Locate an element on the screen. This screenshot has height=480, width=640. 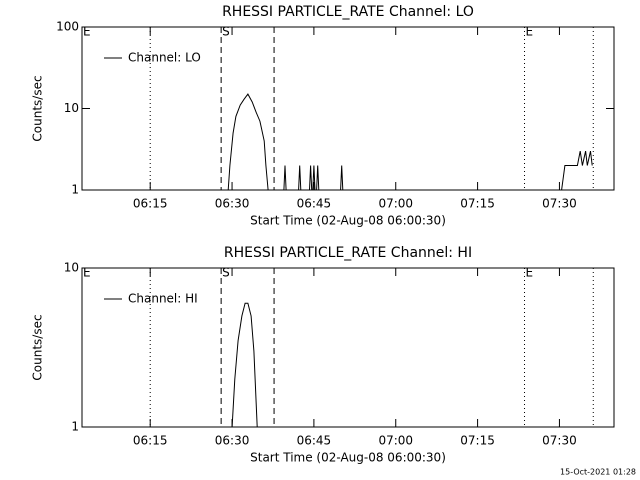
chart-title: RHESSI PARTICLE_RATE Channel: HI is located at coordinates (348, 253).